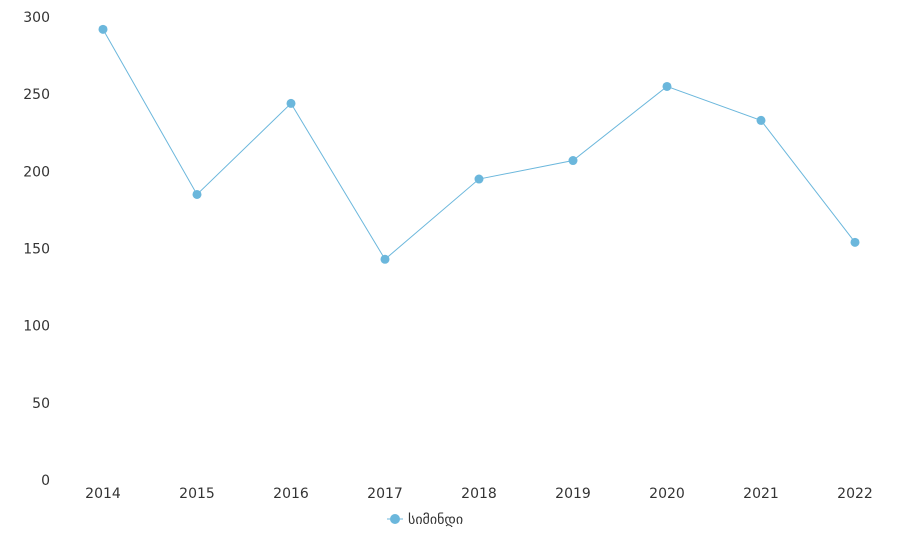 This screenshot has width=922, height=550. What do you see at coordinates (41, 404) in the screenshot?
I see `y-tick-label: 50` at bounding box center [41, 404].